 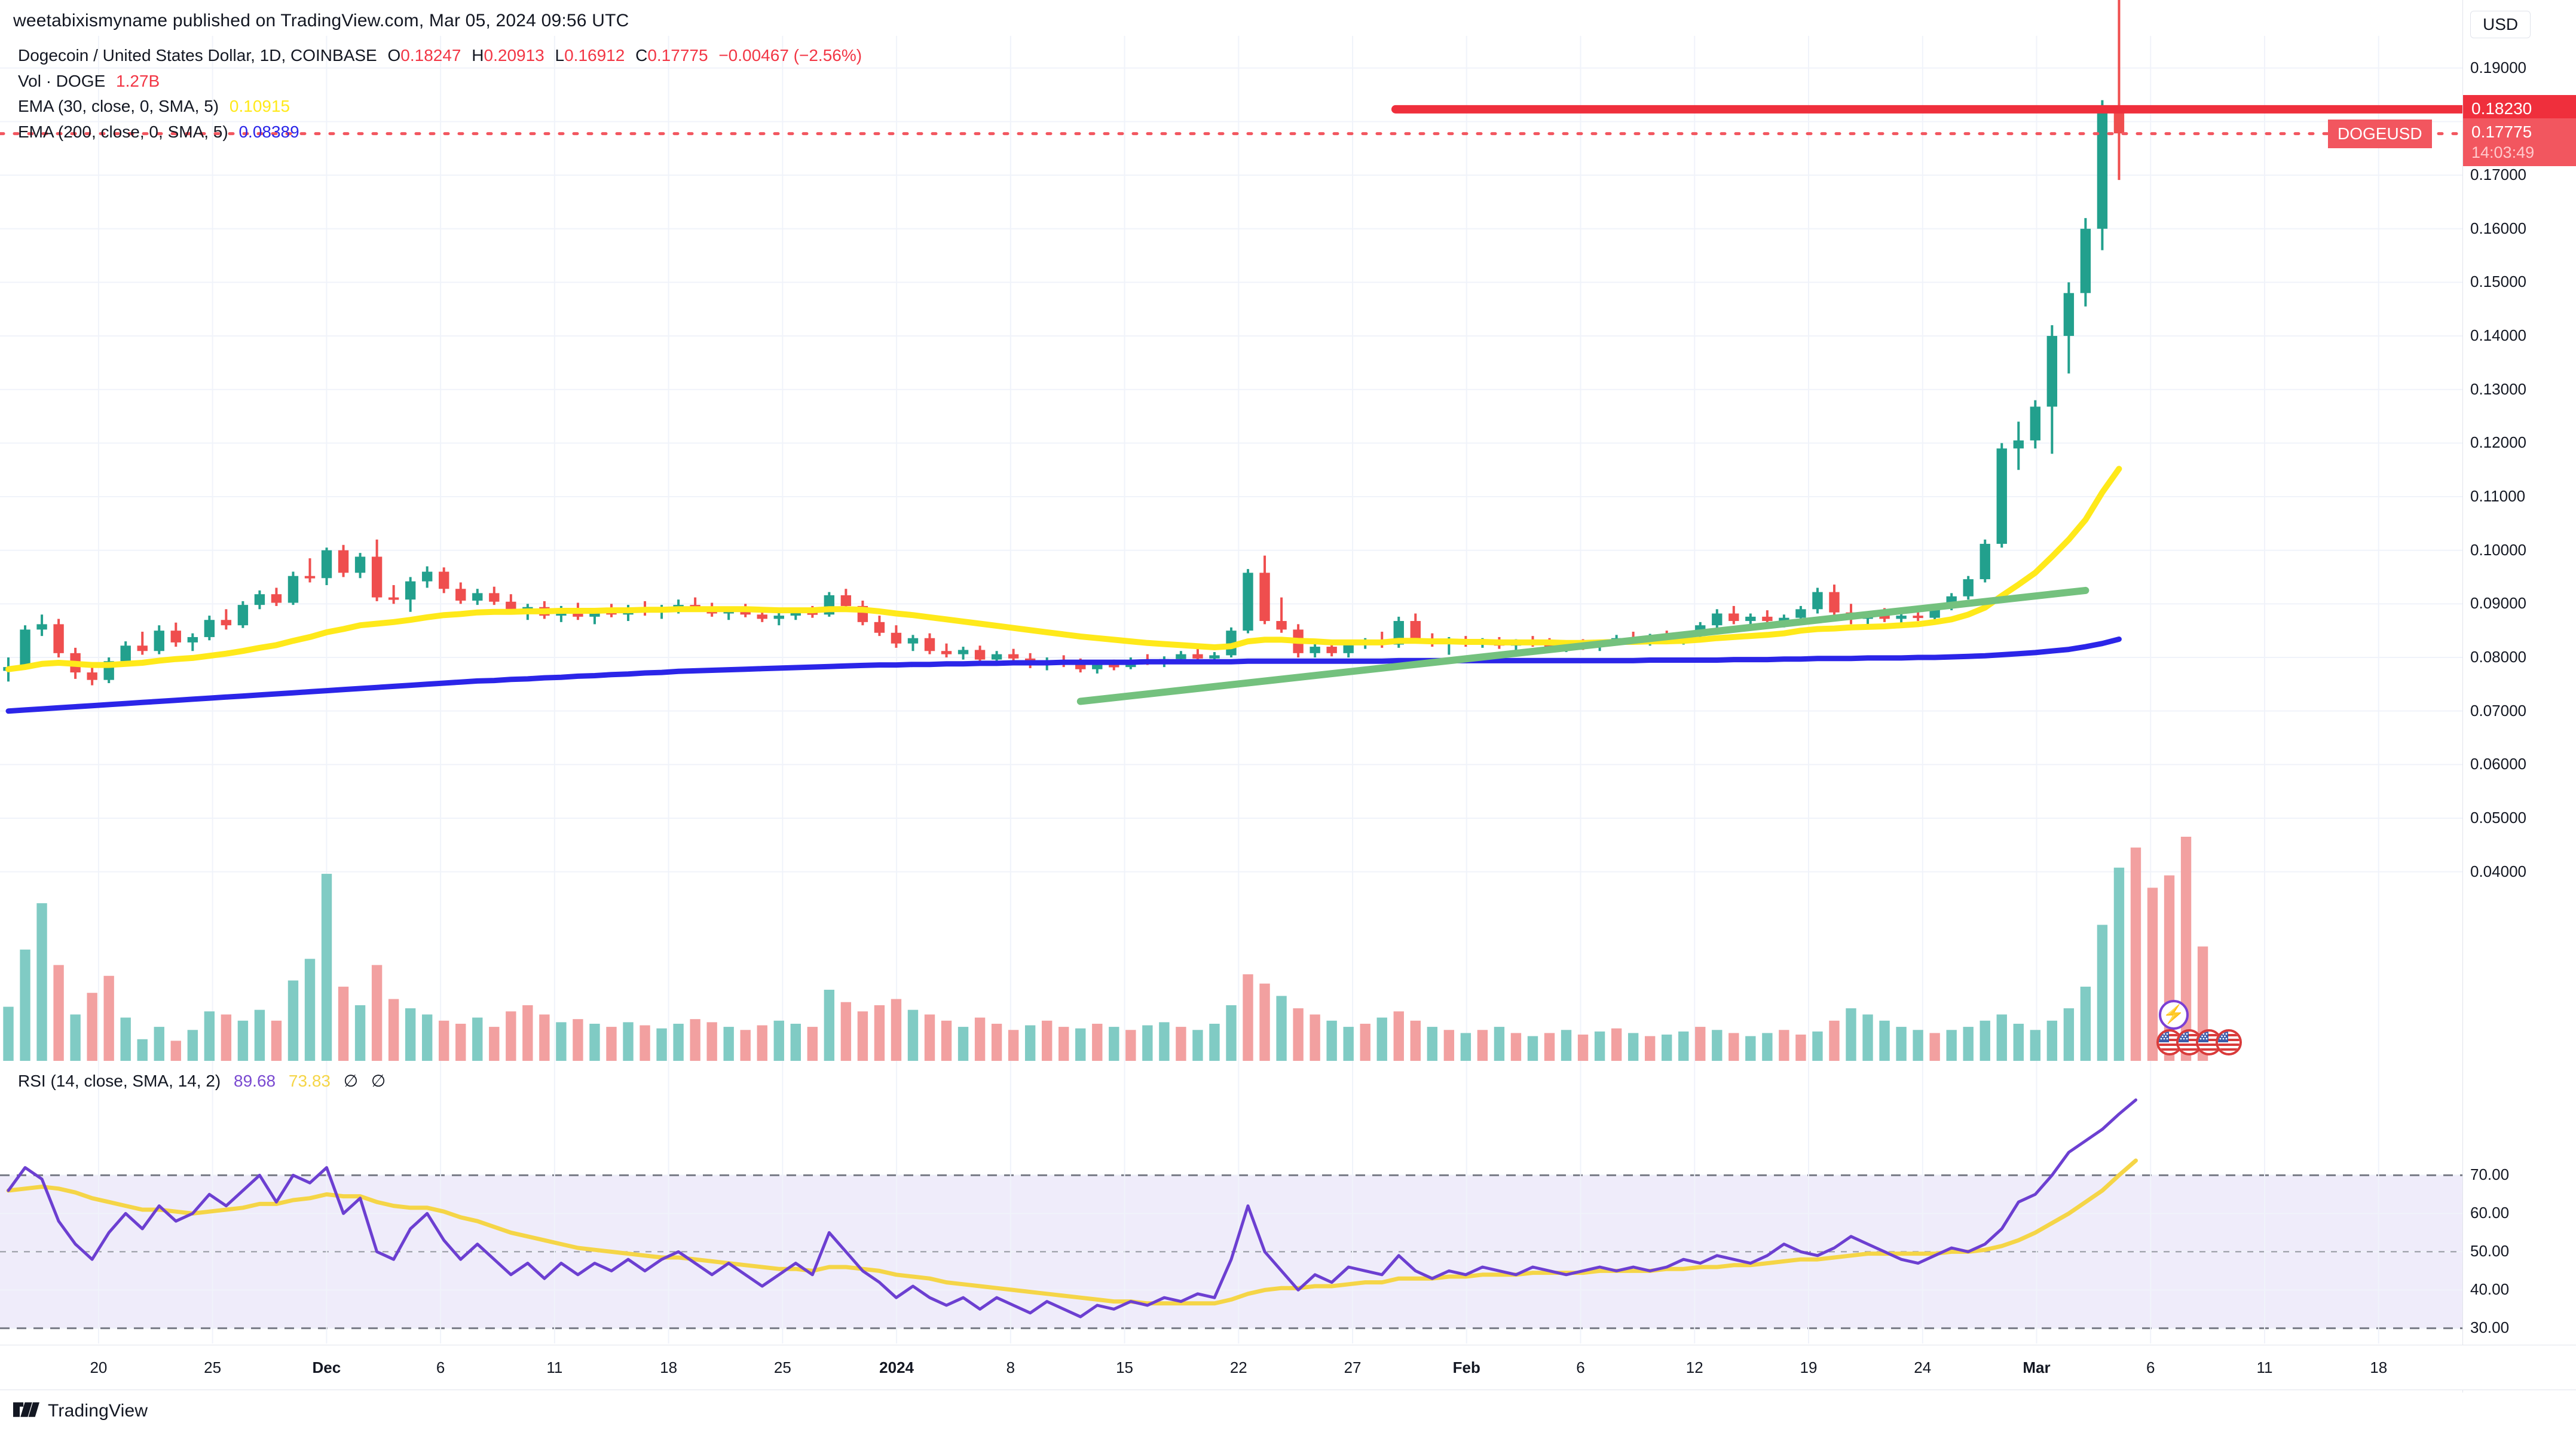 What do you see at coordinates (1063, 569) in the screenshot?
I see `ema30-line` at bounding box center [1063, 569].